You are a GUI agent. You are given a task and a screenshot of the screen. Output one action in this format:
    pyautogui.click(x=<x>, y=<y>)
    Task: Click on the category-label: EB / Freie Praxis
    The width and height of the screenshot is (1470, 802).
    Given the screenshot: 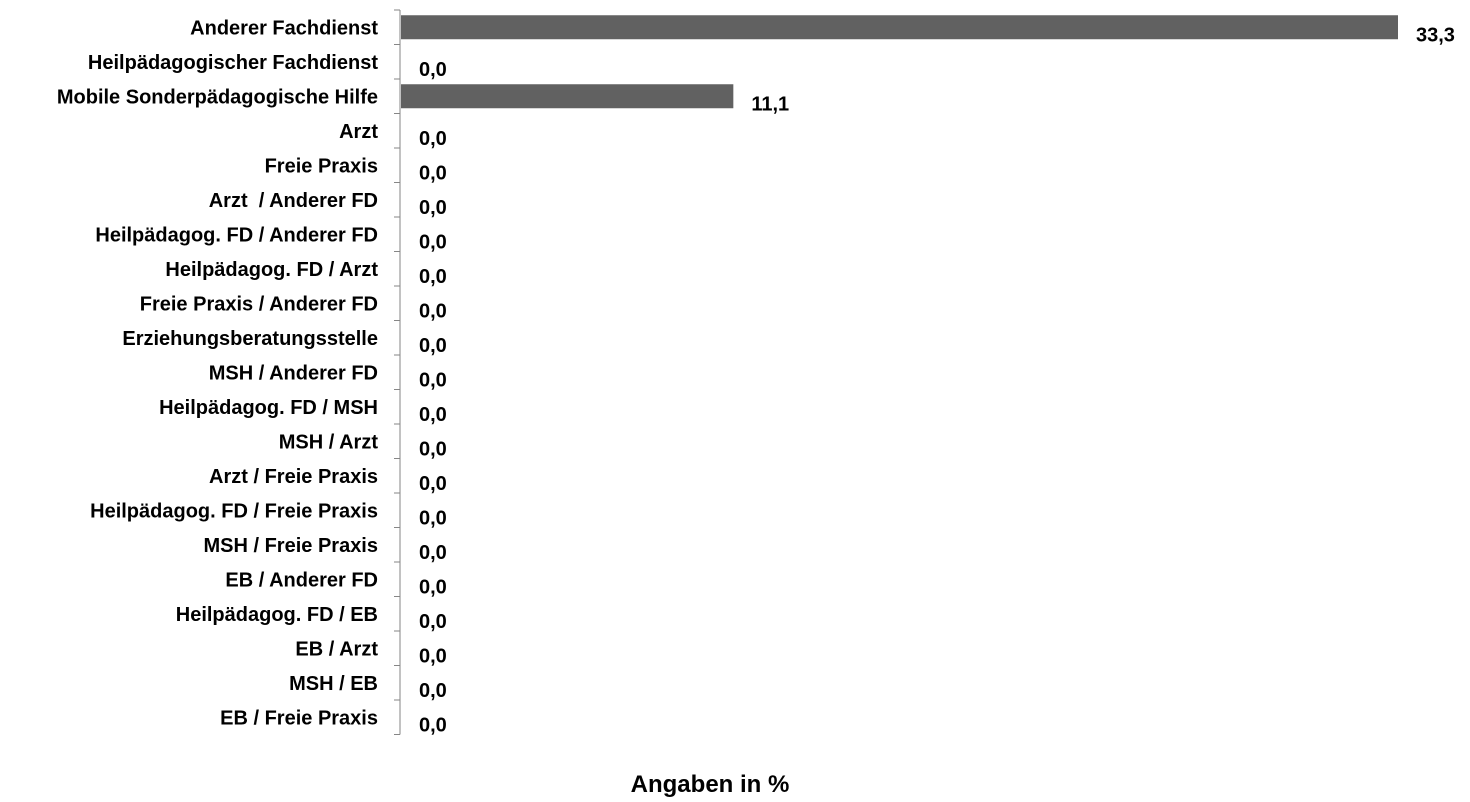 What is the action you would take?
    pyautogui.click(x=299, y=718)
    